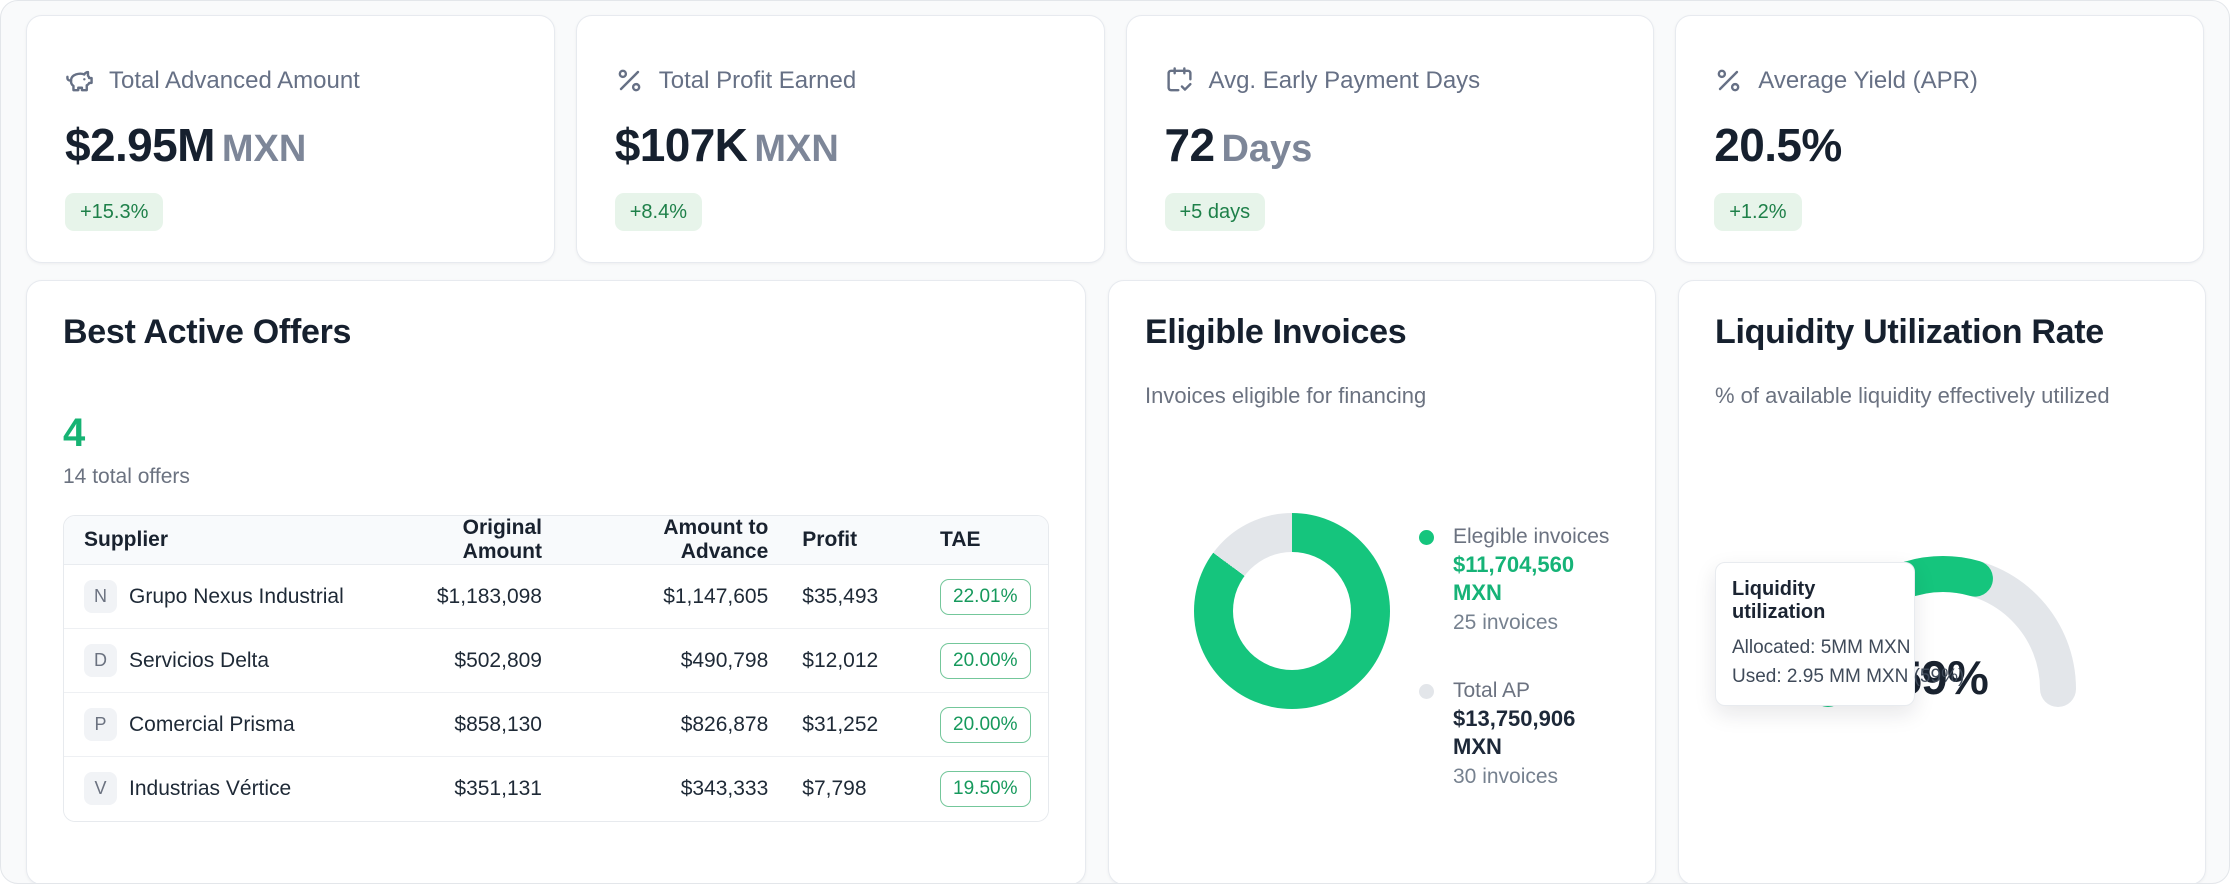 The image size is (2230, 884). I want to click on supplier-name: Comercial Prisma, so click(212, 724).